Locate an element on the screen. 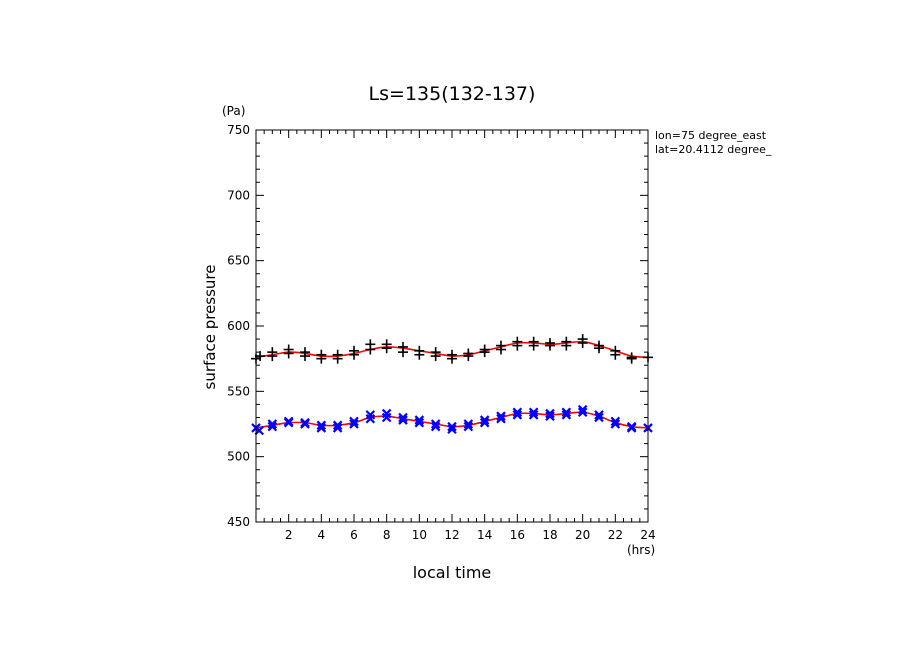 This screenshot has width=904, height=654. annotation-lon: lon=75 degree_east is located at coordinates (711, 135).